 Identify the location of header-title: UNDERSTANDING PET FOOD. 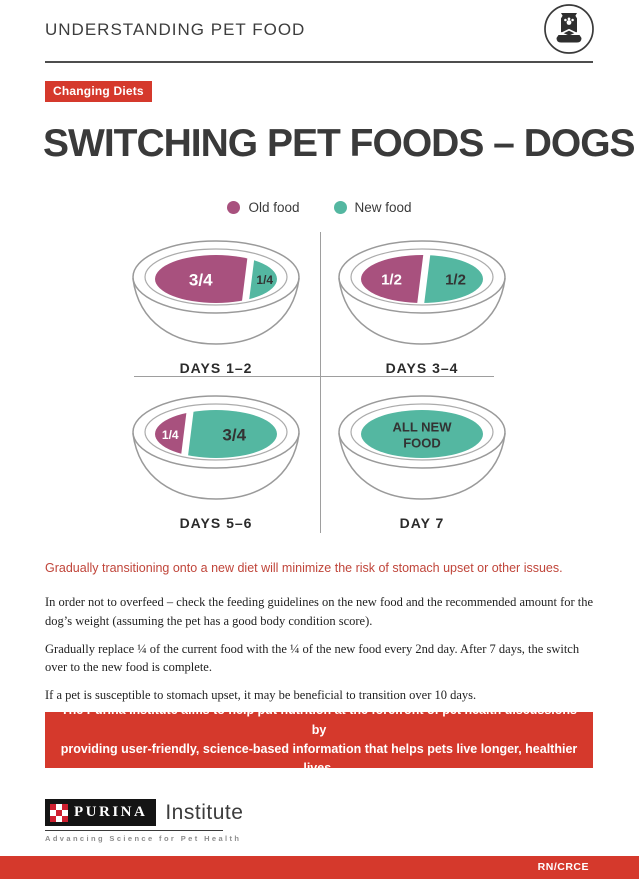
(175, 29).